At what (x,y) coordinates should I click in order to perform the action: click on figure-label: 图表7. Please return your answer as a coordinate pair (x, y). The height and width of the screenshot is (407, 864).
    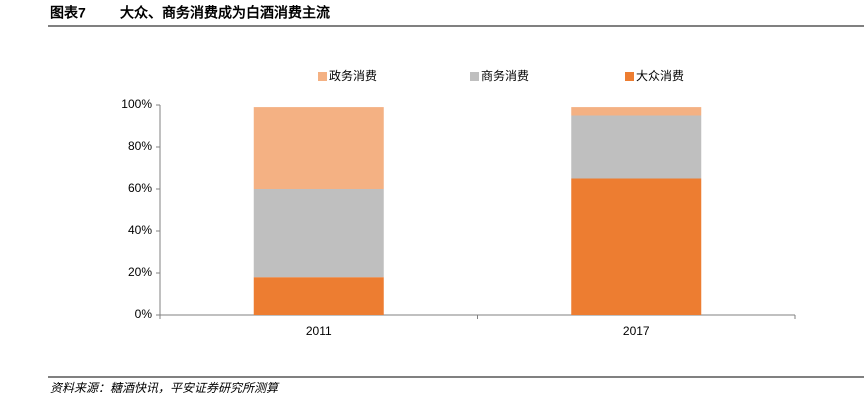
    Looking at the image, I should click on (68, 13).